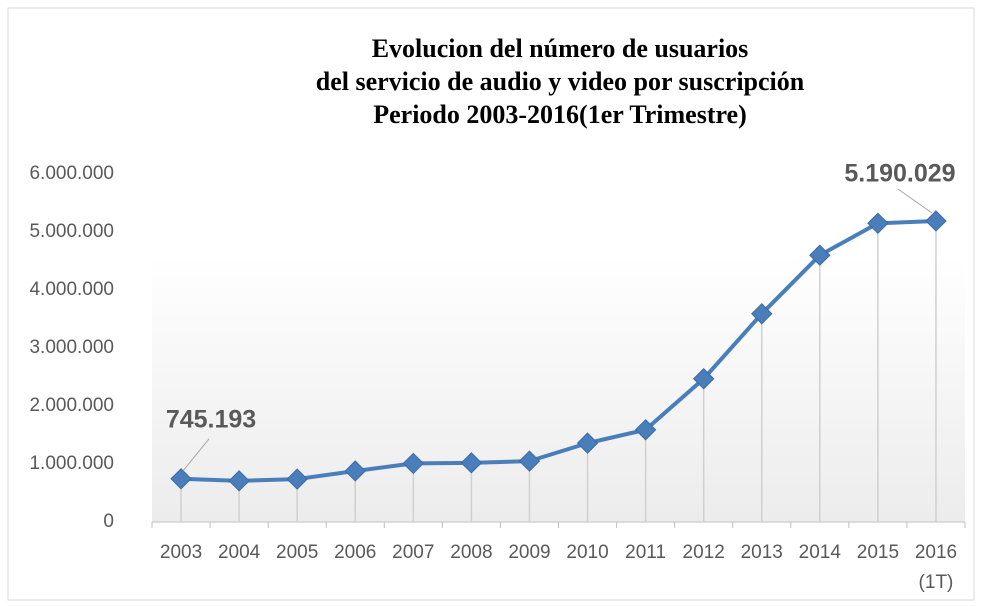  What do you see at coordinates (71, 173) in the screenshot?
I see `y-tick-label: 6.000.000` at bounding box center [71, 173].